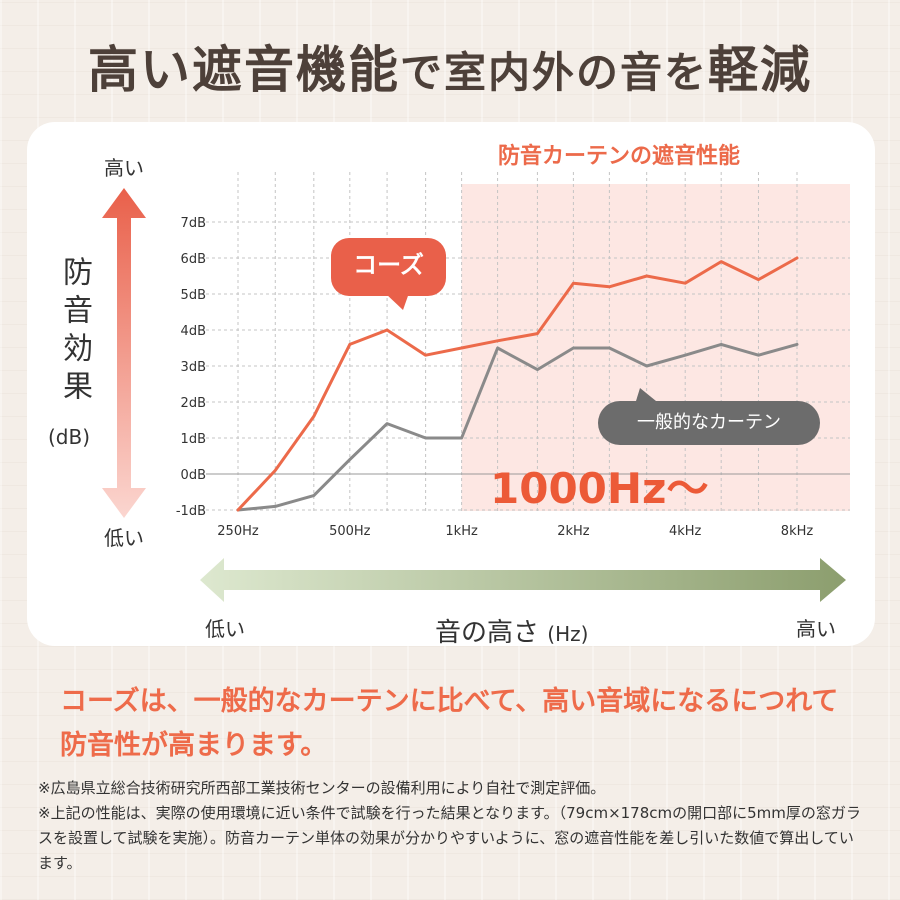 The height and width of the screenshot is (900, 900). Describe the element at coordinates (193, 295) in the screenshot. I see `y-tick-label: 5dB` at that location.